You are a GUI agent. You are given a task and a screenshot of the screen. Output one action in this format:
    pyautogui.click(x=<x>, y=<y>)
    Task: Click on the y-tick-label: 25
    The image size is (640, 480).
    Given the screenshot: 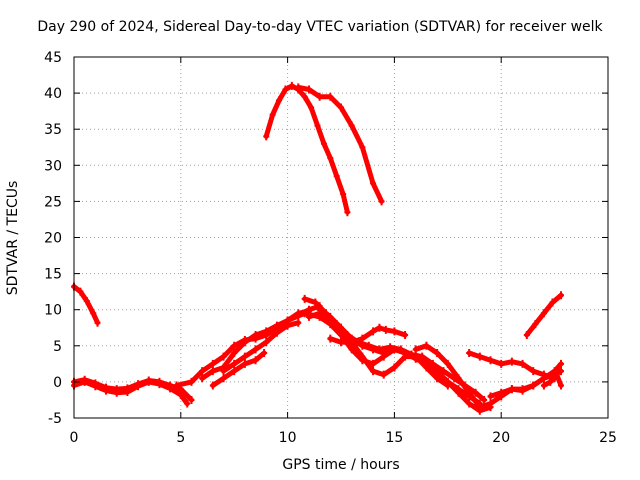 What is the action you would take?
    pyautogui.click(x=53, y=202)
    